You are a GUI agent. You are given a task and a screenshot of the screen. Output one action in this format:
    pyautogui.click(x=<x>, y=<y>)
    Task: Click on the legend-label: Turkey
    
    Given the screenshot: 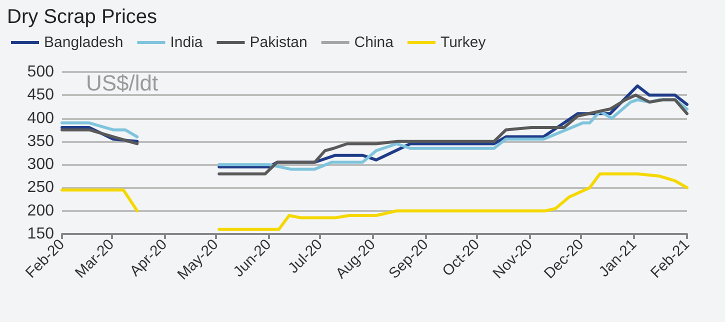 What is the action you would take?
    pyautogui.click(x=463, y=42)
    